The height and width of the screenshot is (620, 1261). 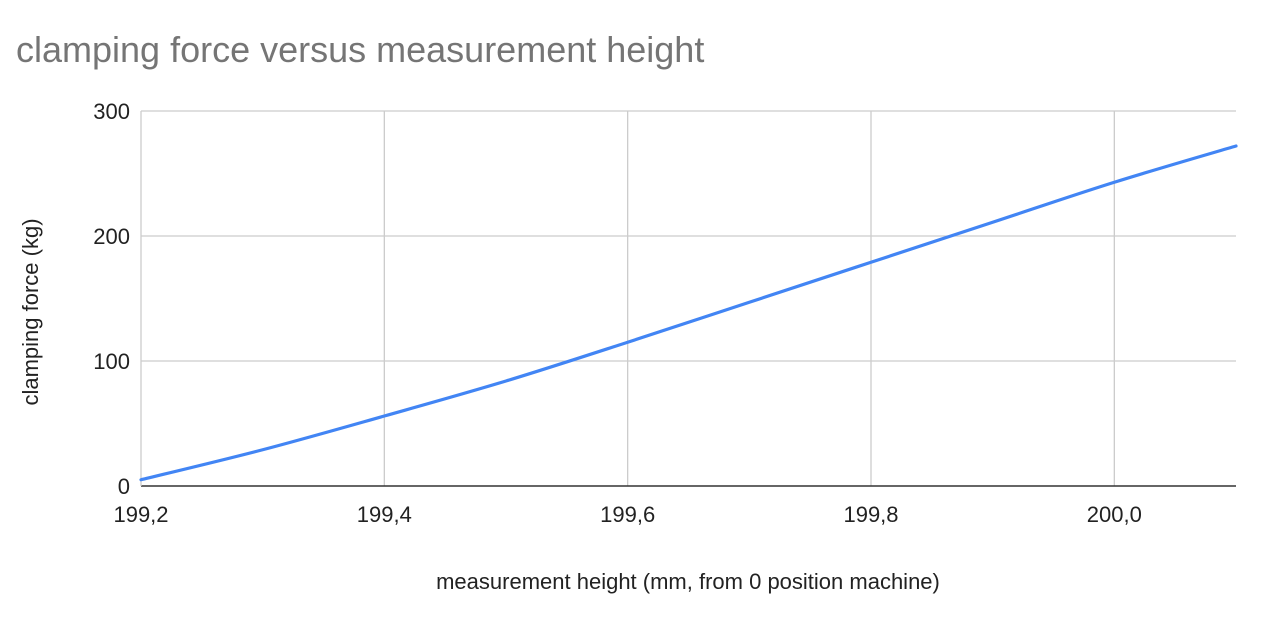 I want to click on x-tick-label: 199,4, so click(x=384, y=514).